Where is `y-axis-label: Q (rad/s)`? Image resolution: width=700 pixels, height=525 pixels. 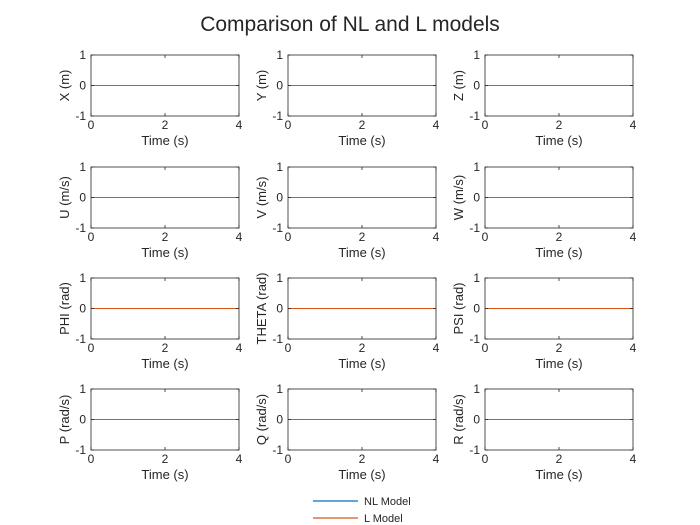
y-axis-label: Q (rad/s) is located at coordinates (261, 419).